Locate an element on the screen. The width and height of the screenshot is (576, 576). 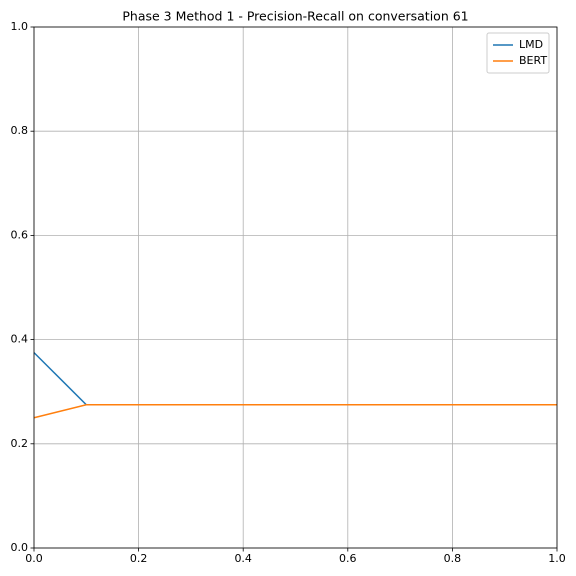
y-tick-label: 1.0 is located at coordinates (20, 26).